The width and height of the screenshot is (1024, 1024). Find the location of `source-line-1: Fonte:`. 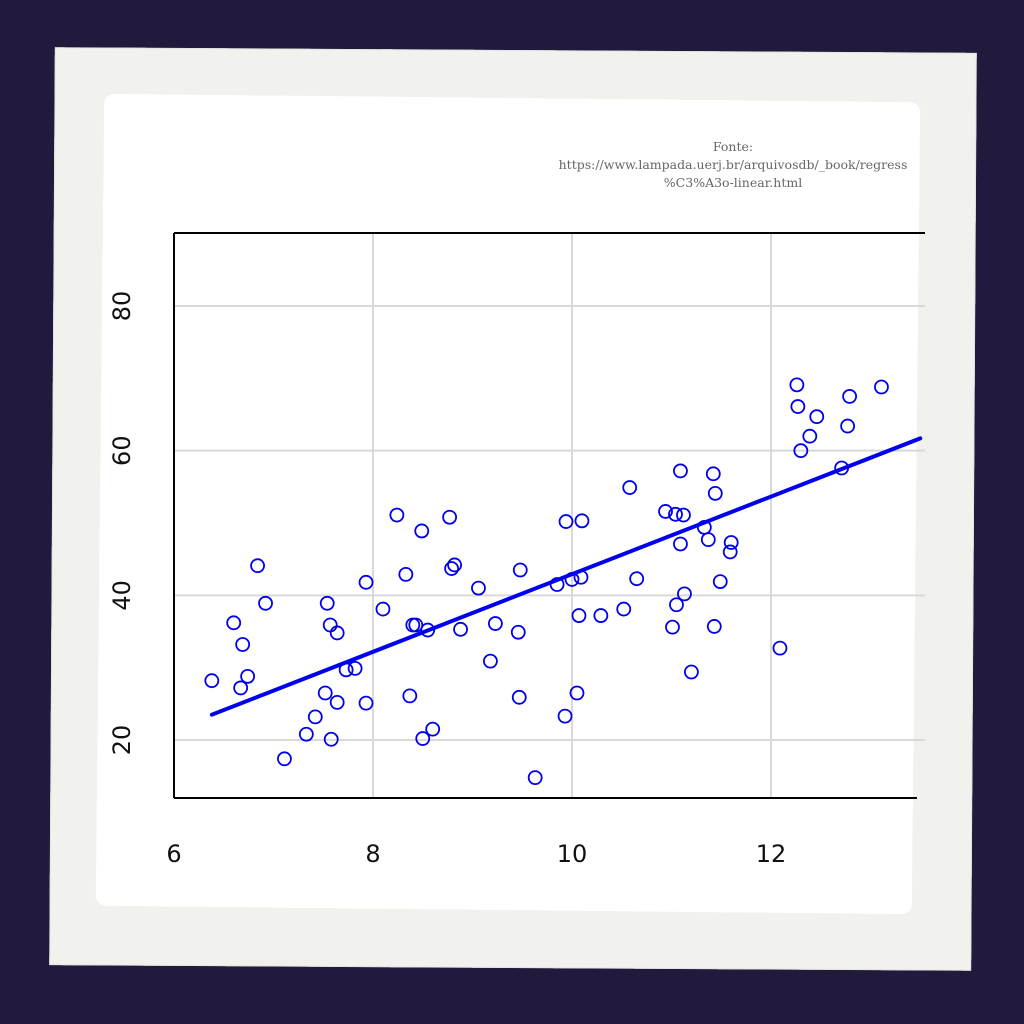

source-line-1: Fonte: is located at coordinates (733, 146).